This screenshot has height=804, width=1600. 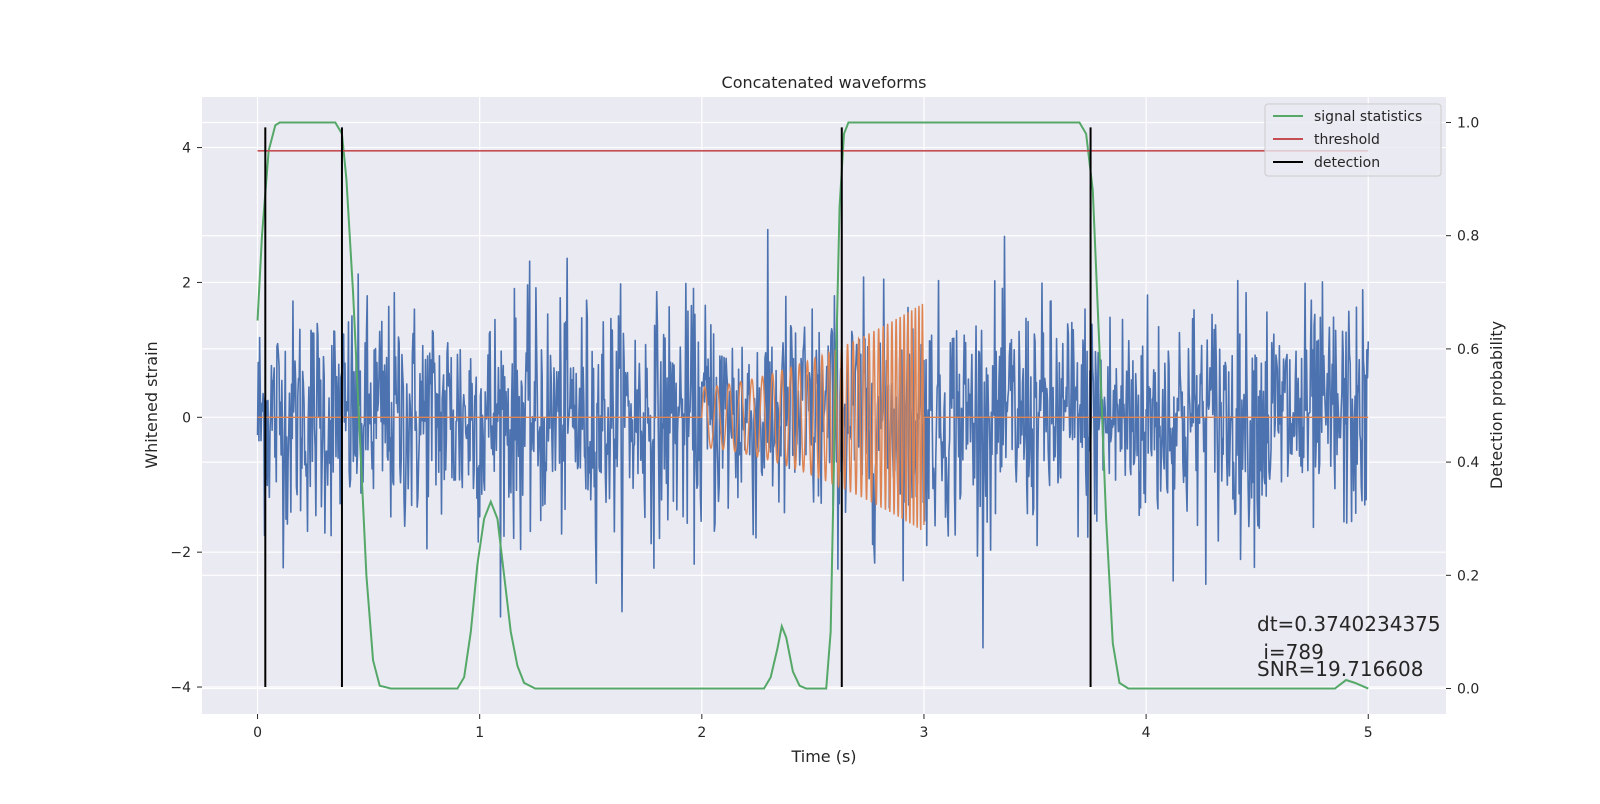 I want to click on y2-axis-label: Detection probability, so click(x=1496, y=405).